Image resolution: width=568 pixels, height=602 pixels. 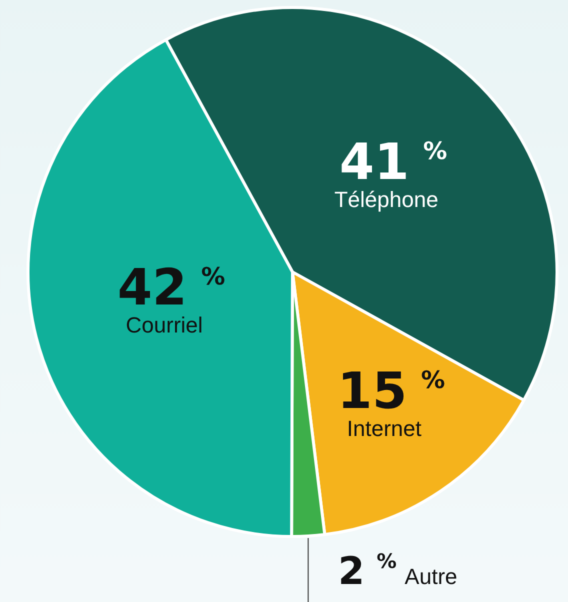 I want to click on slice-label: Autre, so click(x=431, y=577).